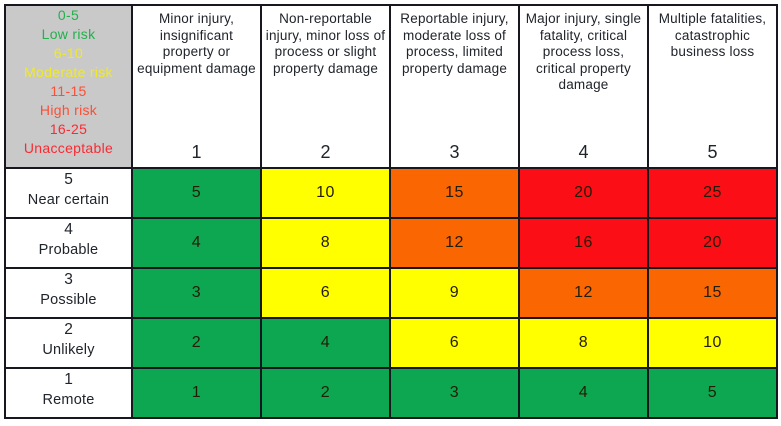 The image size is (781, 426). Describe the element at coordinates (68, 250) in the screenshot. I see `likelihood-label: Probable` at that location.